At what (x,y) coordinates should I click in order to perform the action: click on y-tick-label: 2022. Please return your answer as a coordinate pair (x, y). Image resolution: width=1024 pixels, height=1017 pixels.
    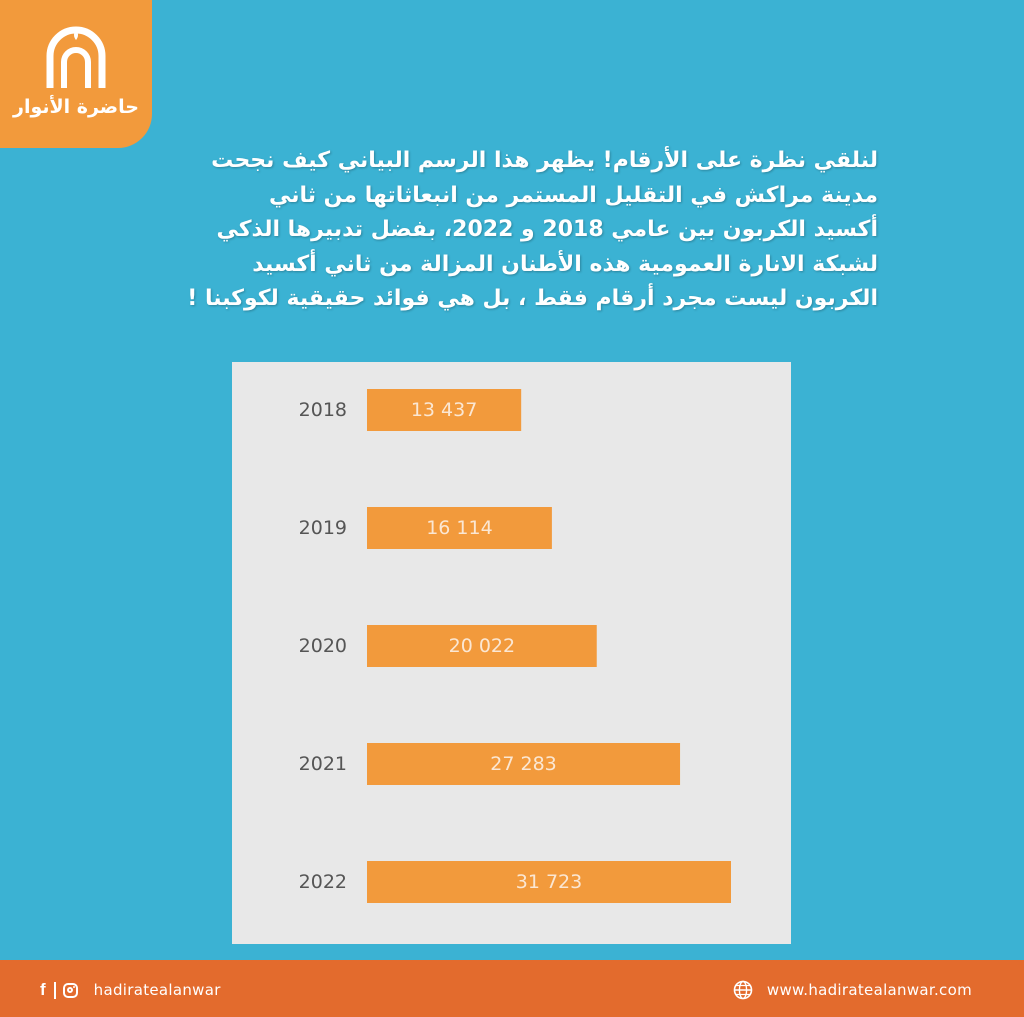
    Looking at the image, I should click on (323, 882).